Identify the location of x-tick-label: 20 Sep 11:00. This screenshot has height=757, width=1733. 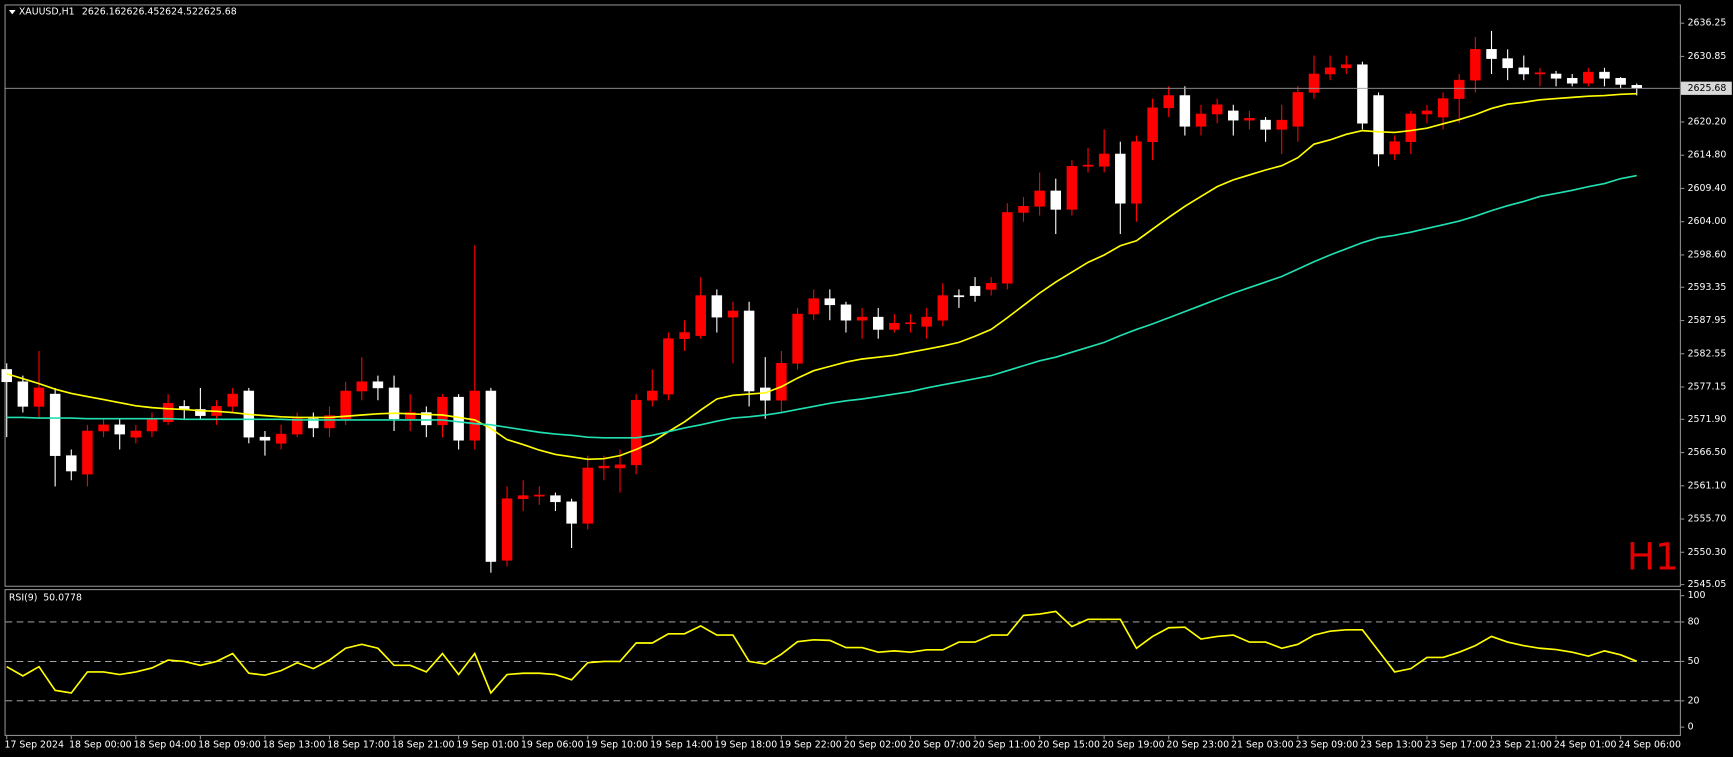
(1004, 744).